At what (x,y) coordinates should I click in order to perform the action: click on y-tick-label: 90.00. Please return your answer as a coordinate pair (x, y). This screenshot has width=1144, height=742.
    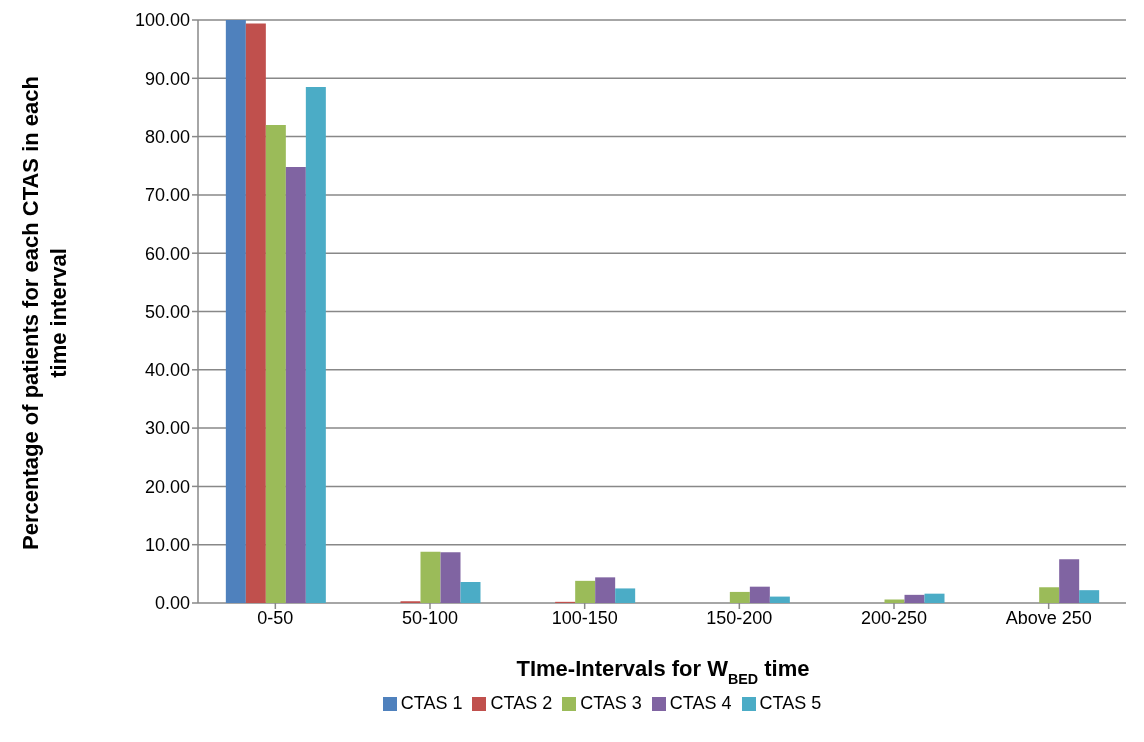
    Looking at the image, I should click on (167, 78).